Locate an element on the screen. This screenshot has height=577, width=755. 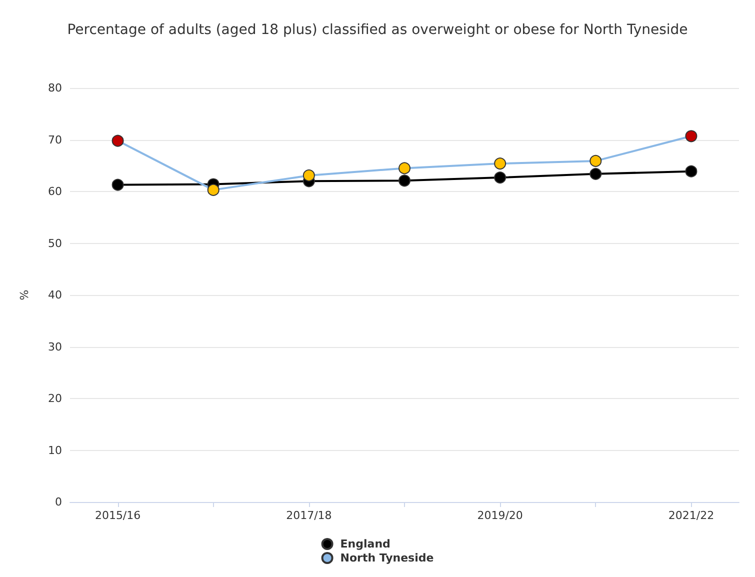
y-axis-title: % is located at coordinates (24, 295).